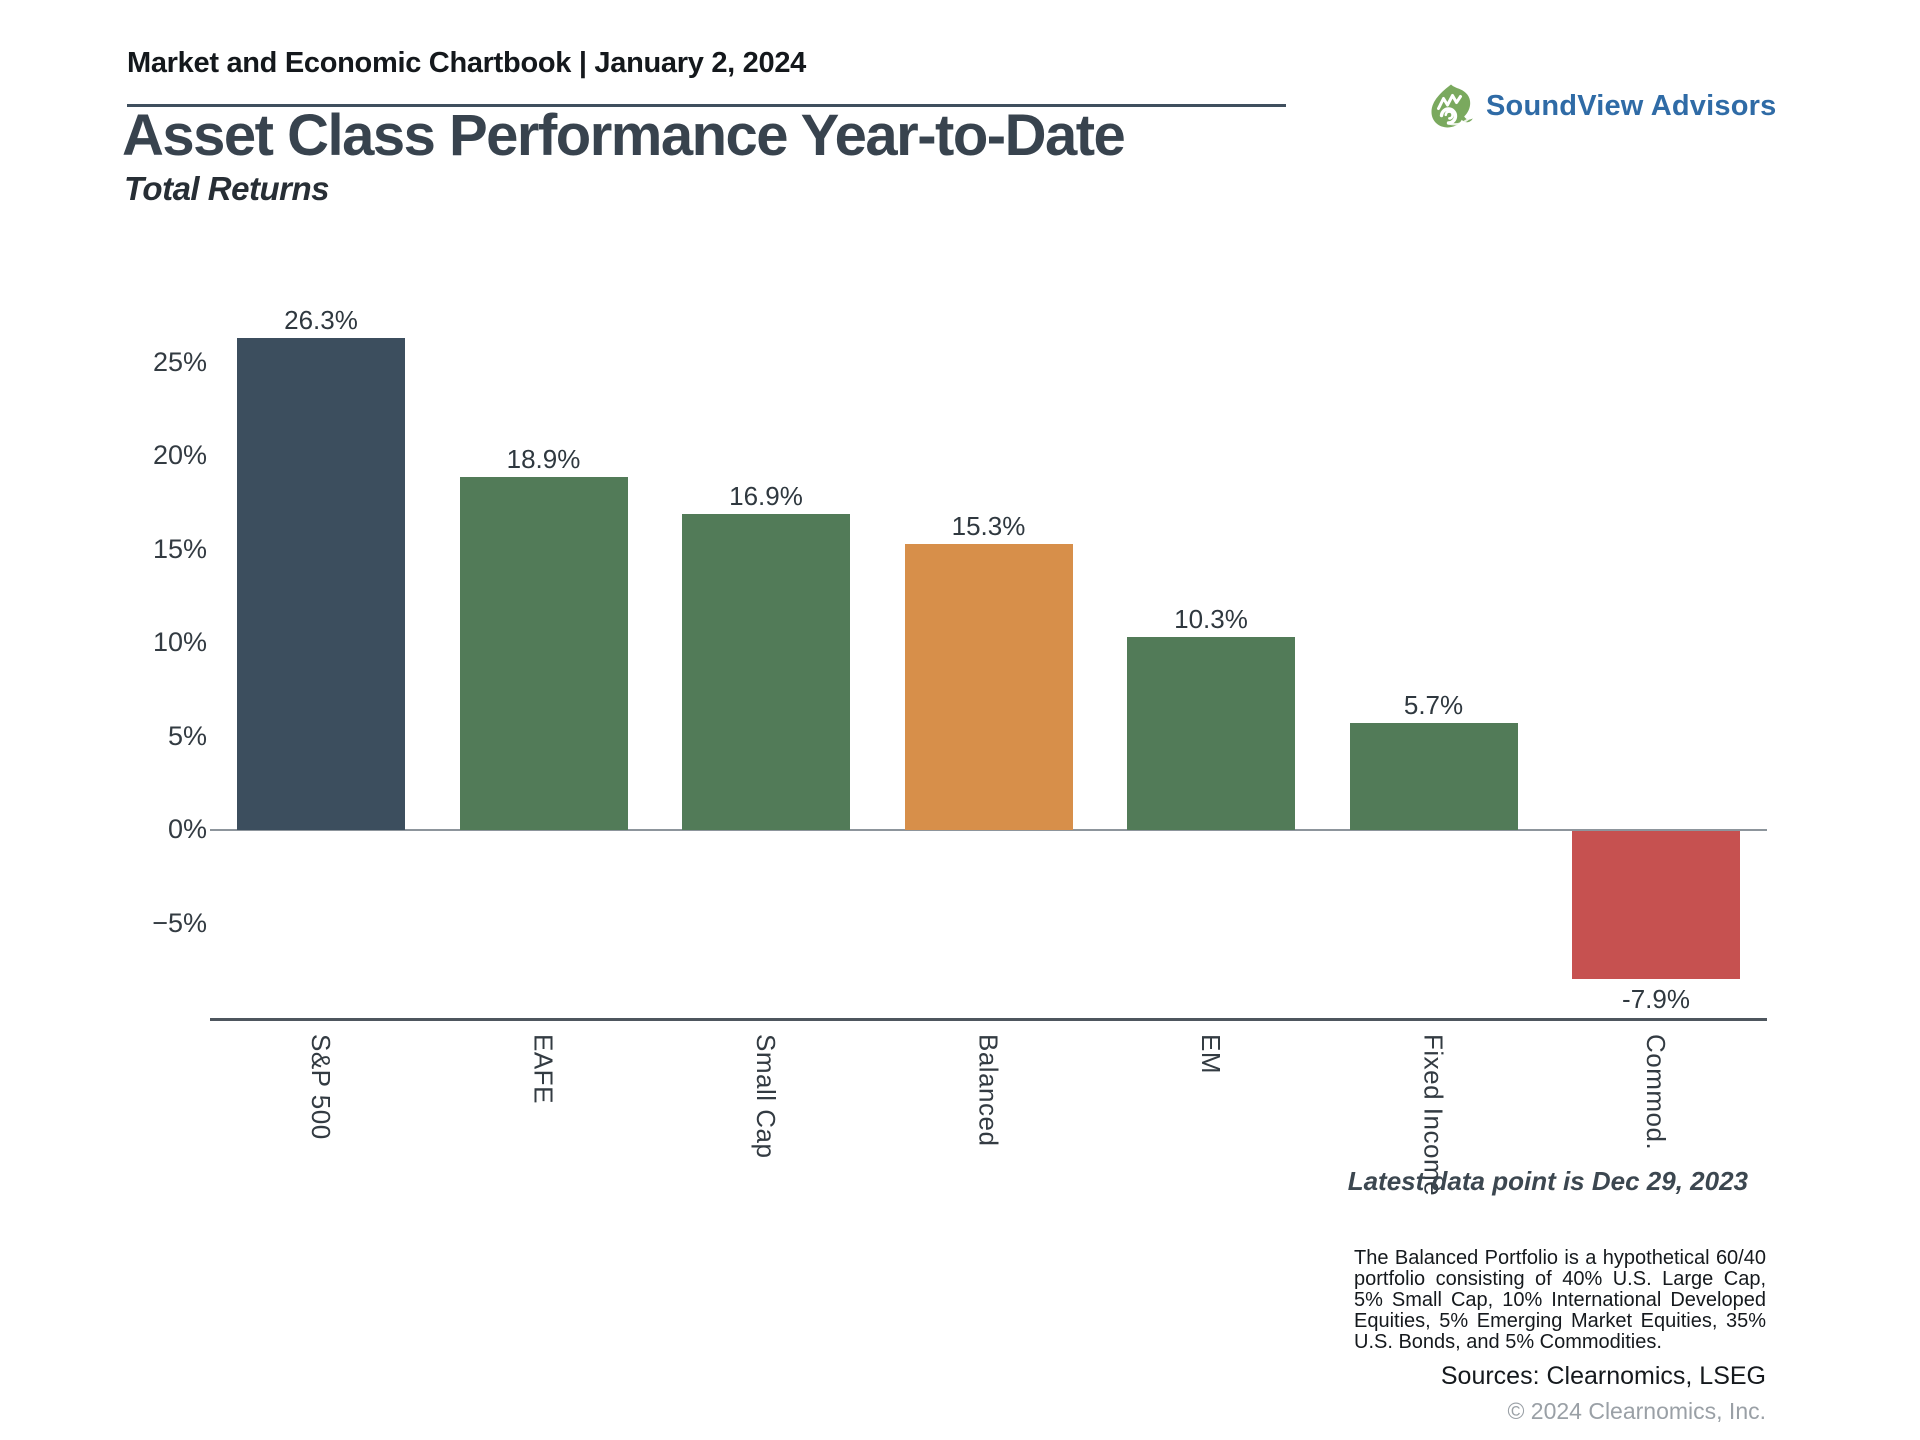 This screenshot has width=1920, height=1440. I want to click on bar-fixed-income, so click(1433, 776).